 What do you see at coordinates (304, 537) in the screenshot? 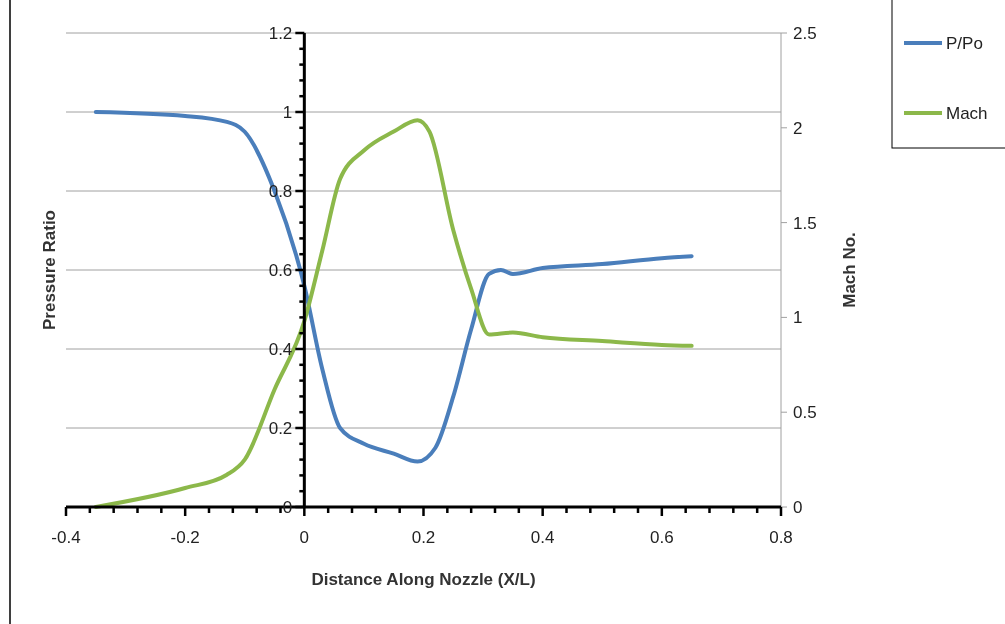
I see `x-tick-label: 0` at bounding box center [304, 537].